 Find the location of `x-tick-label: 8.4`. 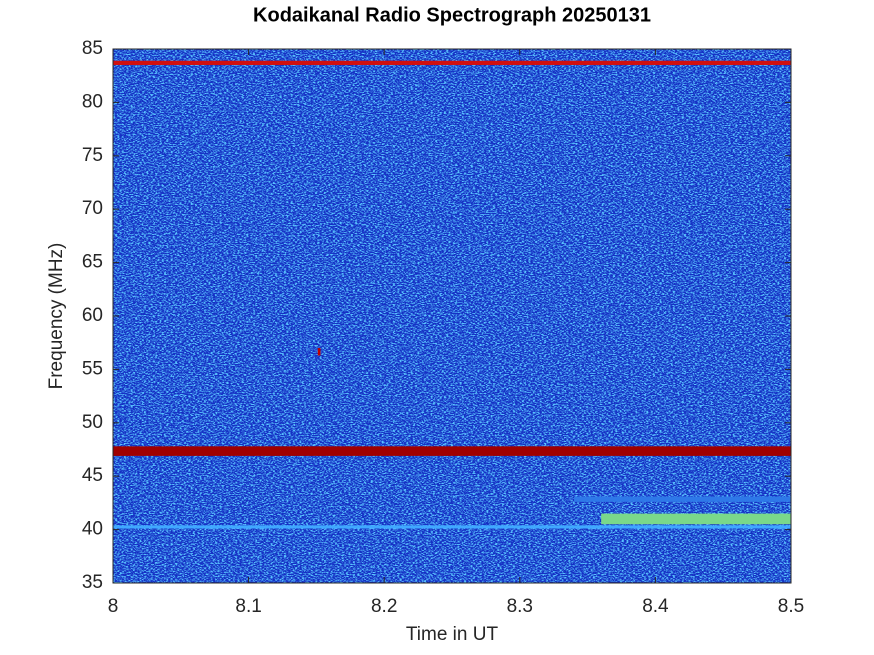

x-tick-label: 8.4 is located at coordinates (655, 606).